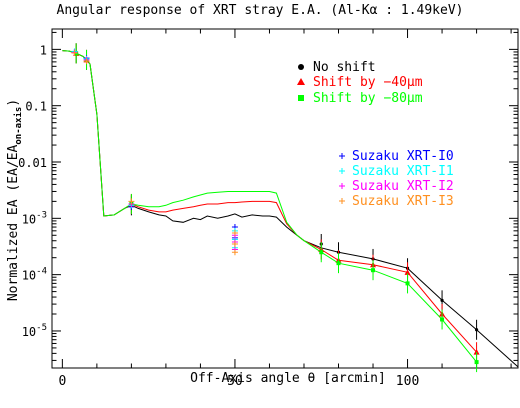  What do you see at coordinates (288, 378) in the screenshot?
I see `x-axis-label: Off-Axis angle θ [arcmin]` at bounding box center [288, 378].